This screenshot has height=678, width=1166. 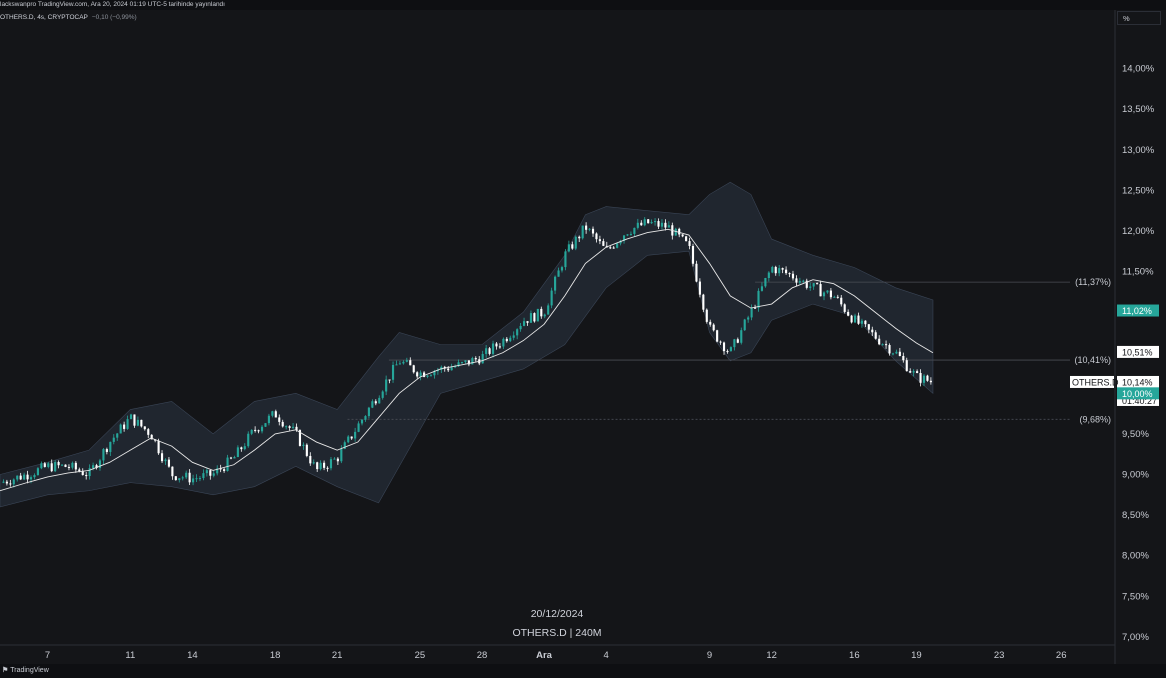 What do you see at coordinates (556, 633) in the screenshot?
I see `overlay-symbol-interval: OTHERS.D | 240M` at bounding box center [556, 633].